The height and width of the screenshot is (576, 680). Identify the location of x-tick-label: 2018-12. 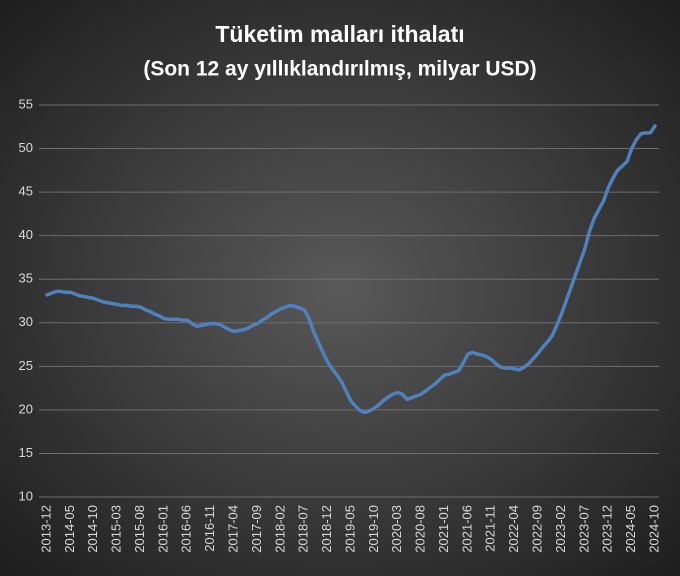
(326, 529).